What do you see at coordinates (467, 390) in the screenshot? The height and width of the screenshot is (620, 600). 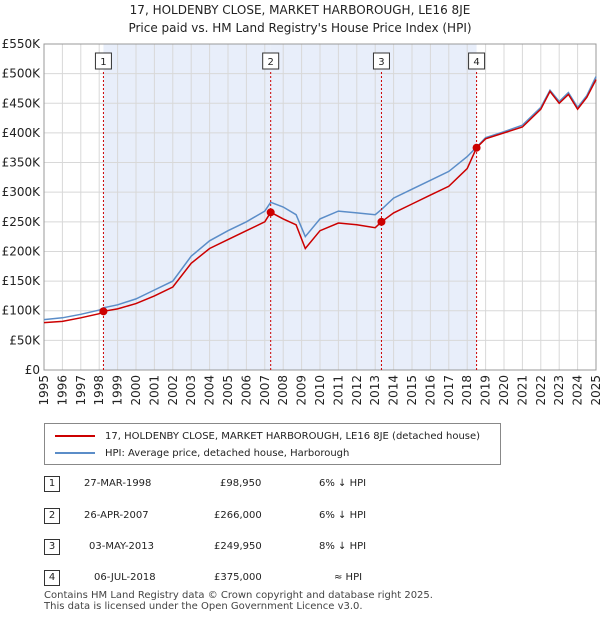 I see `x-tick-label: 2018` at bounding box center [467, 390].